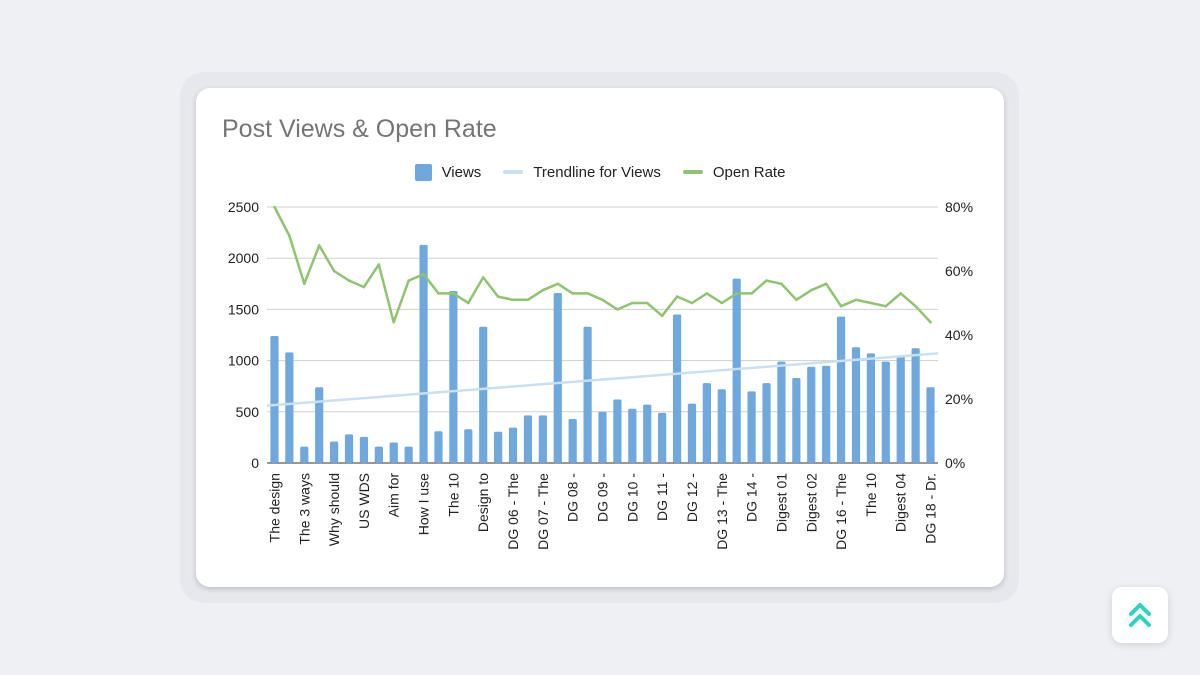 Image resolution: width=1200 pixels, height=675 pixels. What do you see at coordinates (722, 511) in the screenshot?
I see `x-tick-label: DG 13 - The` at bounding box center [722, 511].